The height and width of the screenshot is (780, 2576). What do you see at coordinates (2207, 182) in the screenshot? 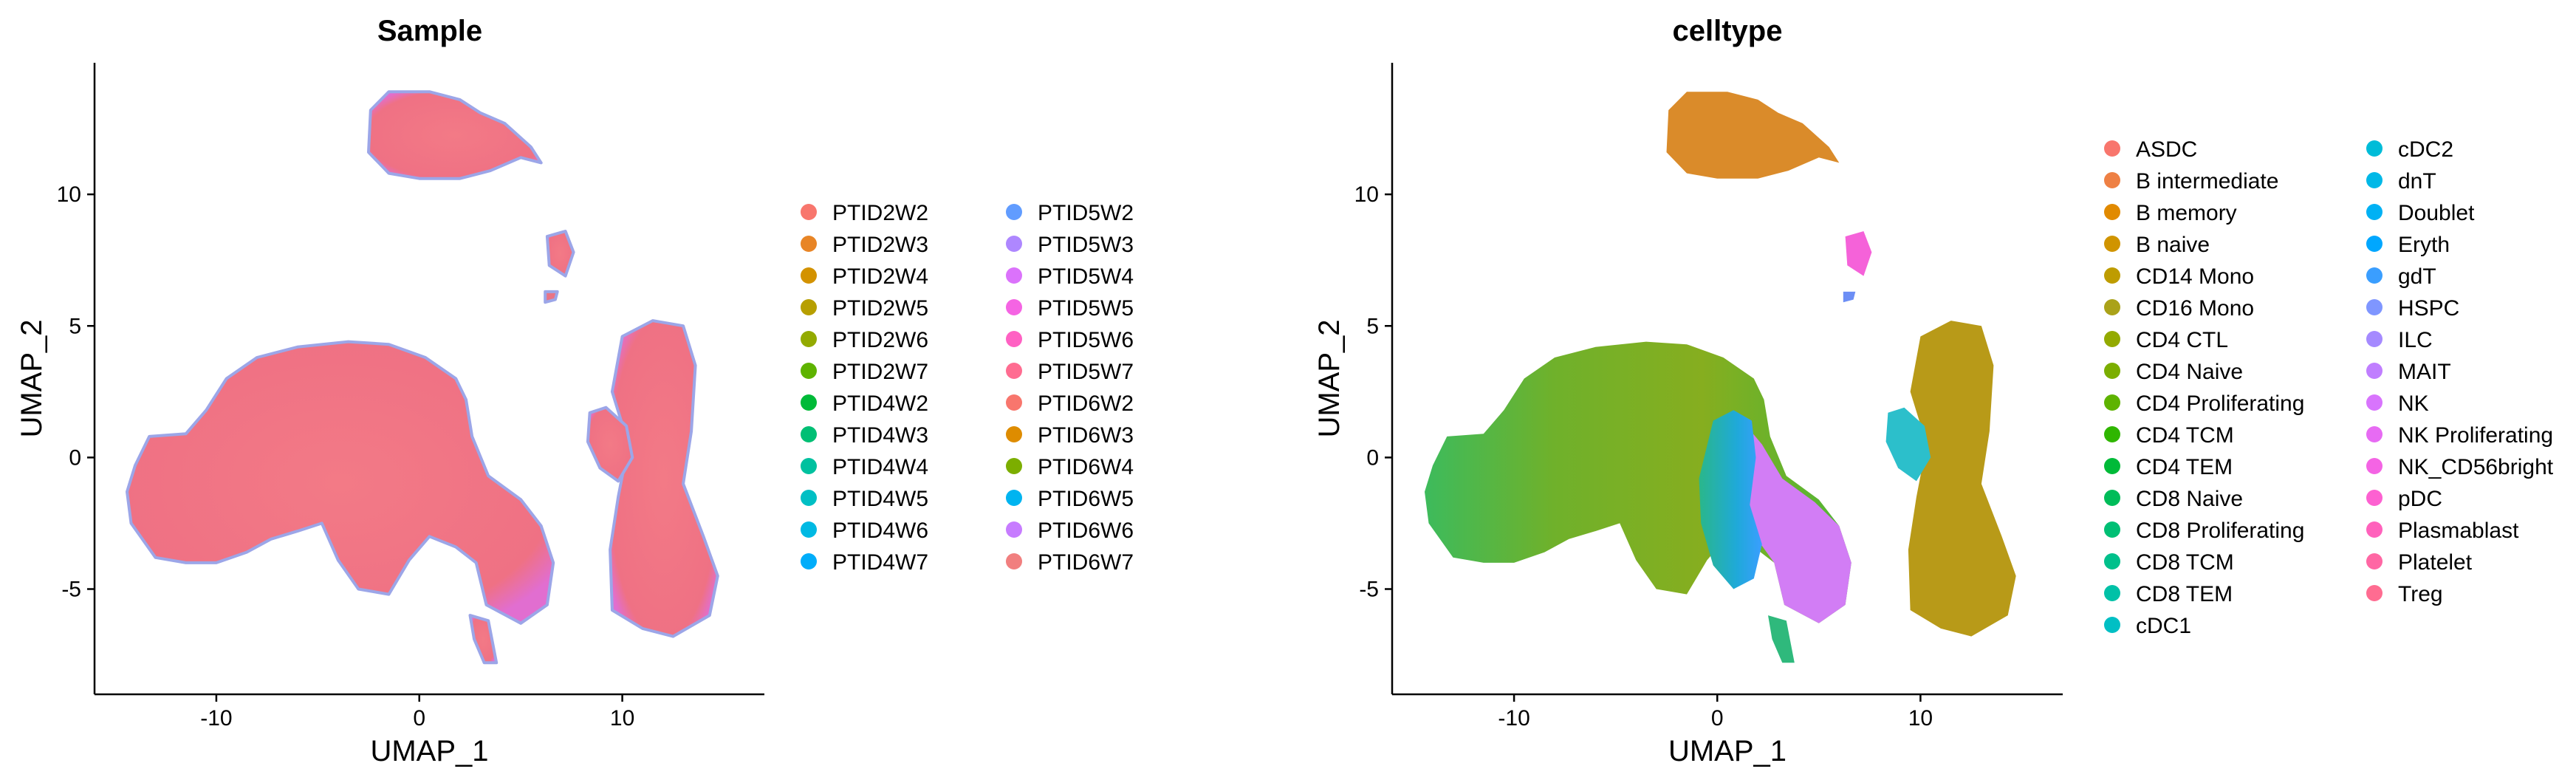
I see `legend-label: B intermediate` at bounding box center [2207, 182].